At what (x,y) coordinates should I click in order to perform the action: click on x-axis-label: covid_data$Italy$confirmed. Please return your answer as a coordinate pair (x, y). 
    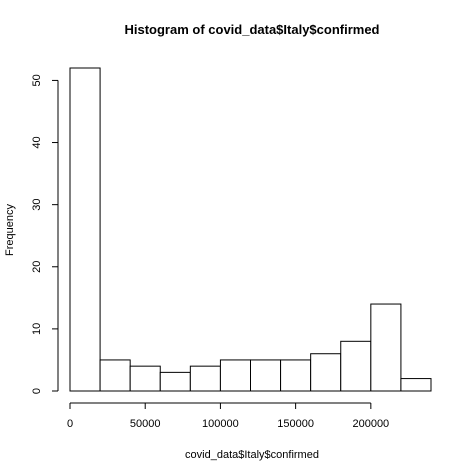
    Looking at the image, I should click on (252, 455).